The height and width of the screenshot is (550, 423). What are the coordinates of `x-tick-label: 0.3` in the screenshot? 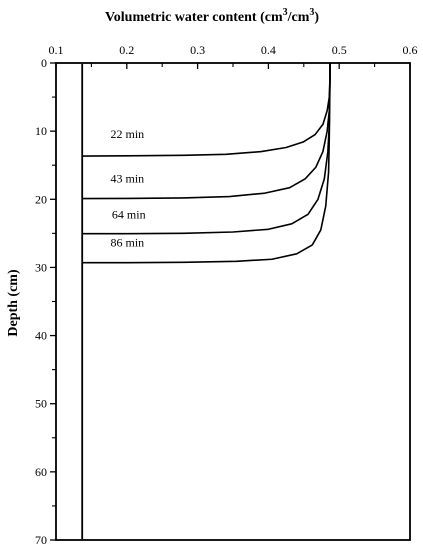 It's located at (197, 50).